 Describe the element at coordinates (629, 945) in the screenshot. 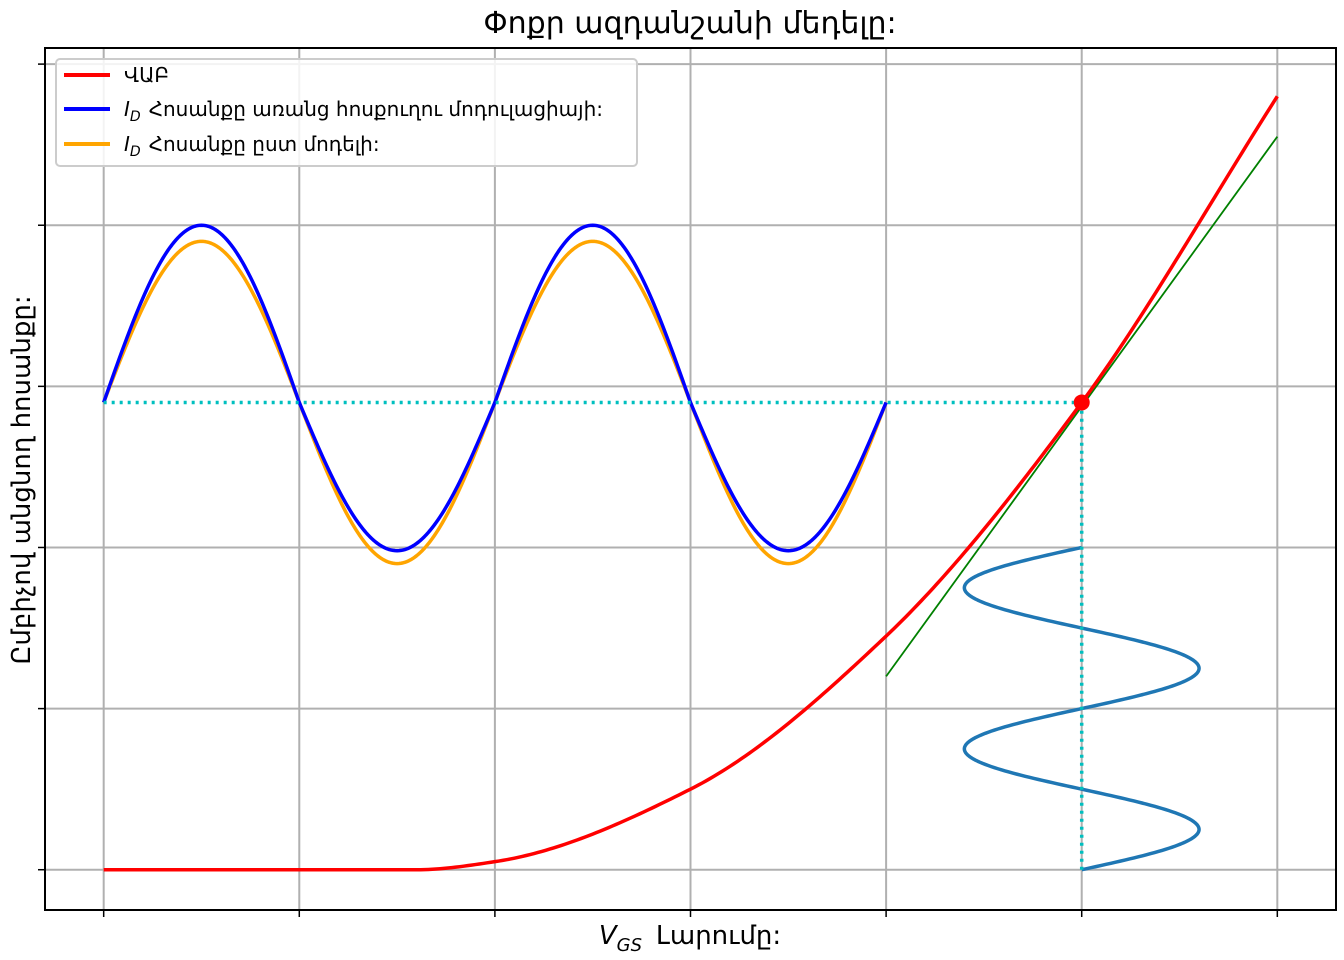

I see `x-axis-label-subscript: GS` at that location.